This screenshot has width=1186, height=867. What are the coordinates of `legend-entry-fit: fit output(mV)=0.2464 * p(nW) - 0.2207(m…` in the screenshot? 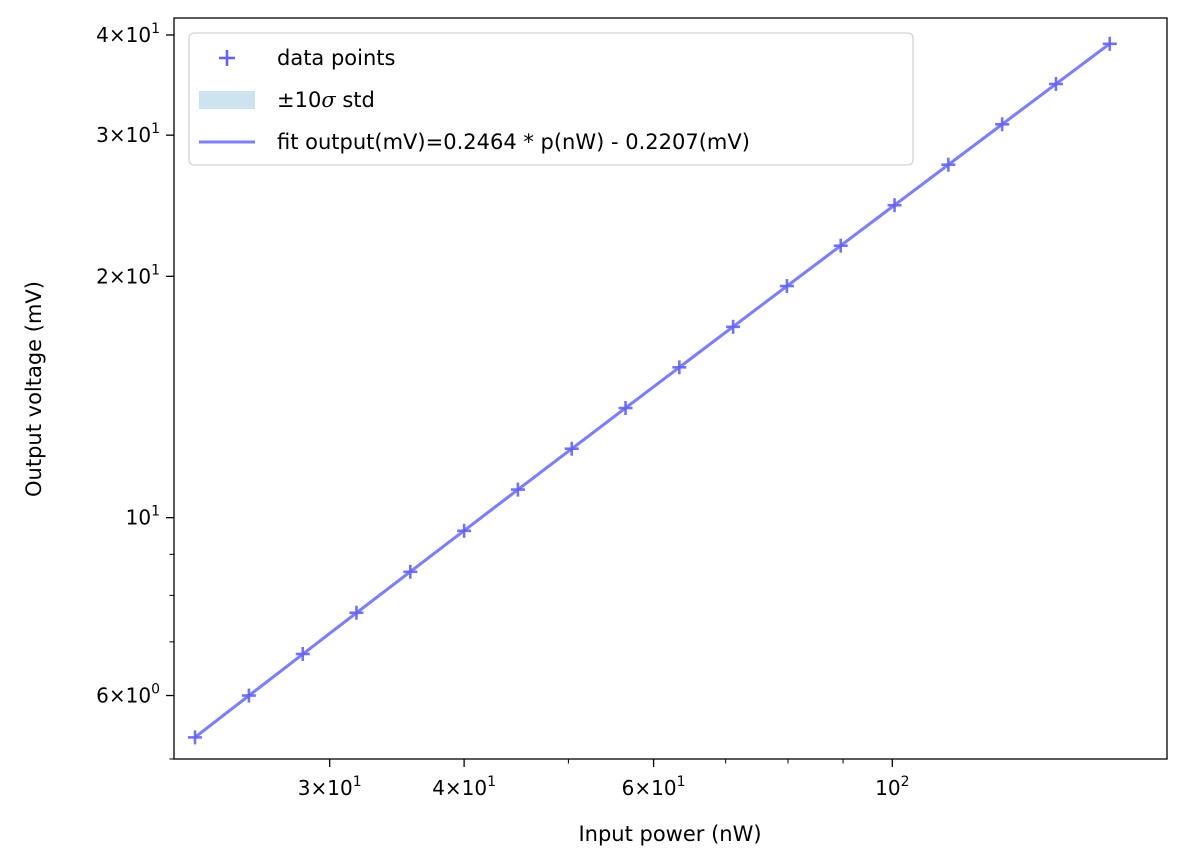 It's located at (513, 142).